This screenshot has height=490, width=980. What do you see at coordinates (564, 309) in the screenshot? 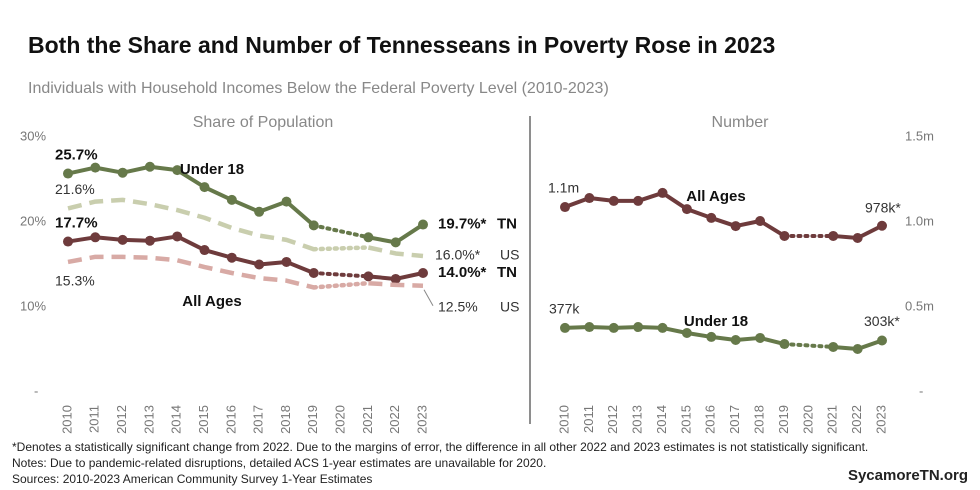
I see `value-label: 377k` at bounding box center [564, 309].